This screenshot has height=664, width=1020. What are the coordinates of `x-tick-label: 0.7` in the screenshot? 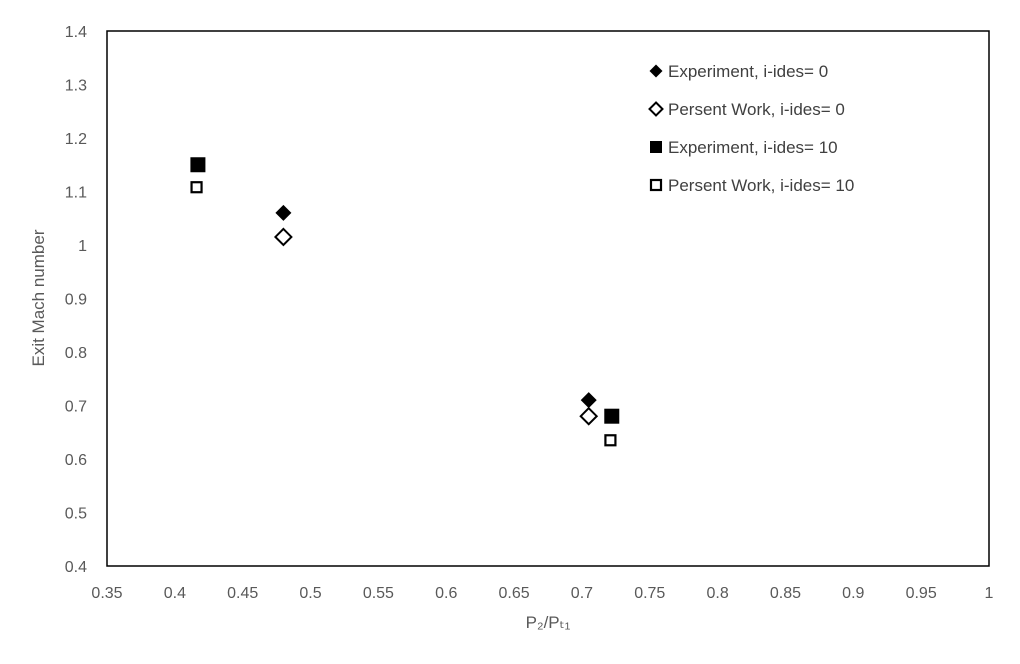 It's located at (582, 593).